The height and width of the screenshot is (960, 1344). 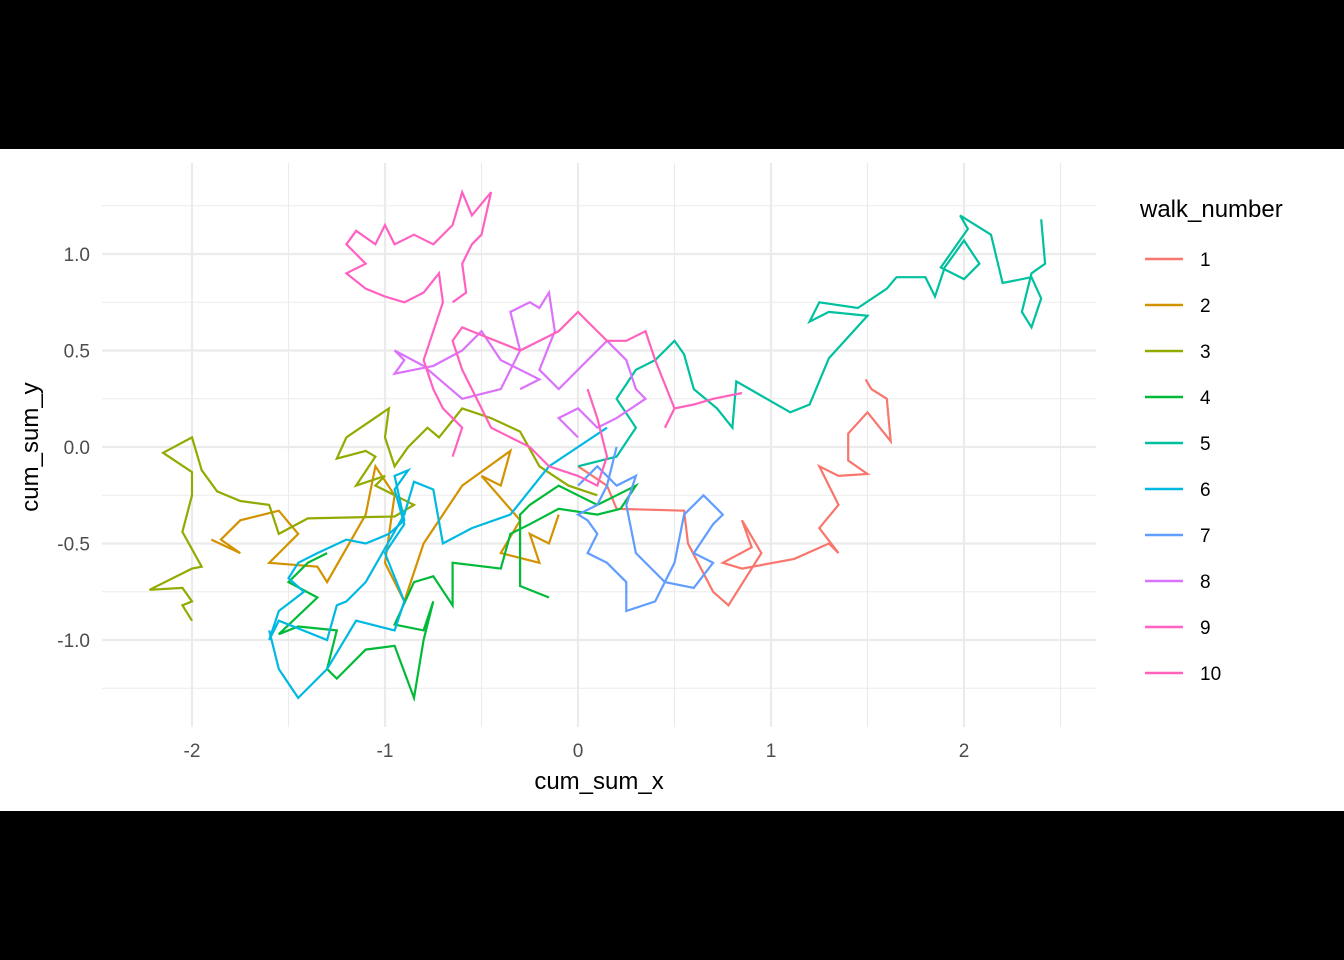 I want to click on legend-item-1: 1, so click(x=1178, y=260).